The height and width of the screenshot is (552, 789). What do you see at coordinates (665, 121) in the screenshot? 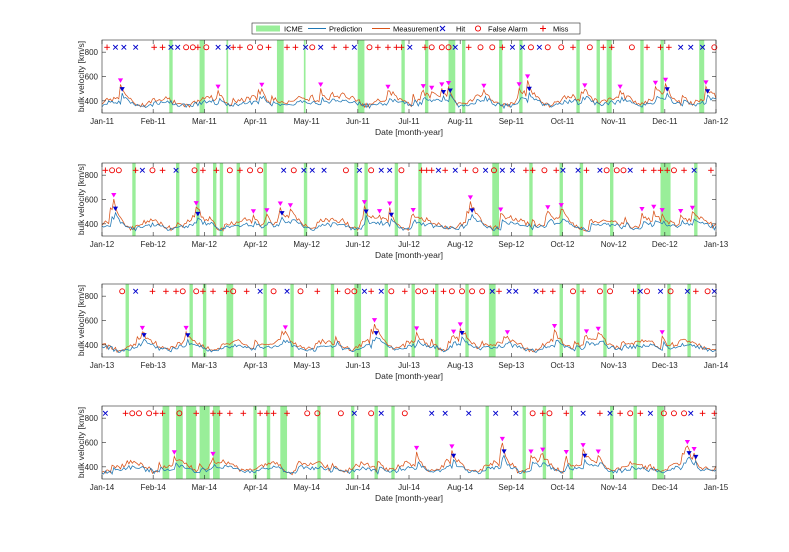
I see `x-tick-label: Dec-11` at bounding box center [665, 121].